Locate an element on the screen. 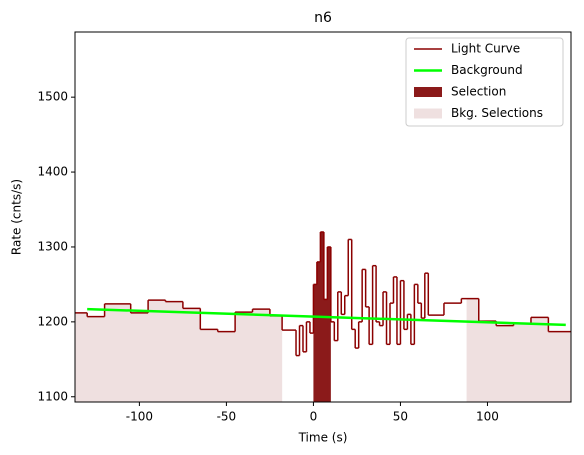  x-axis-label: Time (s) is located at coordinates (323, 438).